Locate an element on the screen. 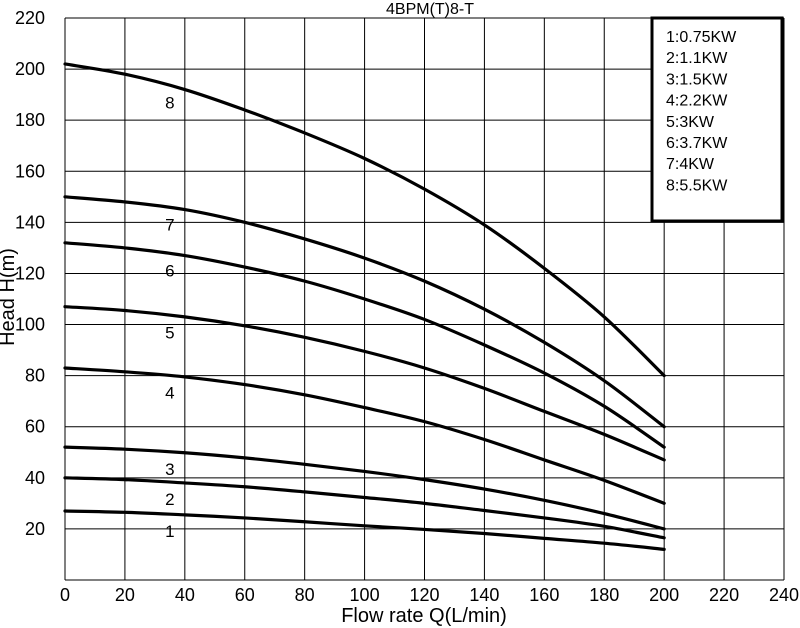 The height and width of the screenshot is (628, 800). x-tick-label: 60 is located at coordinates (245, 595).